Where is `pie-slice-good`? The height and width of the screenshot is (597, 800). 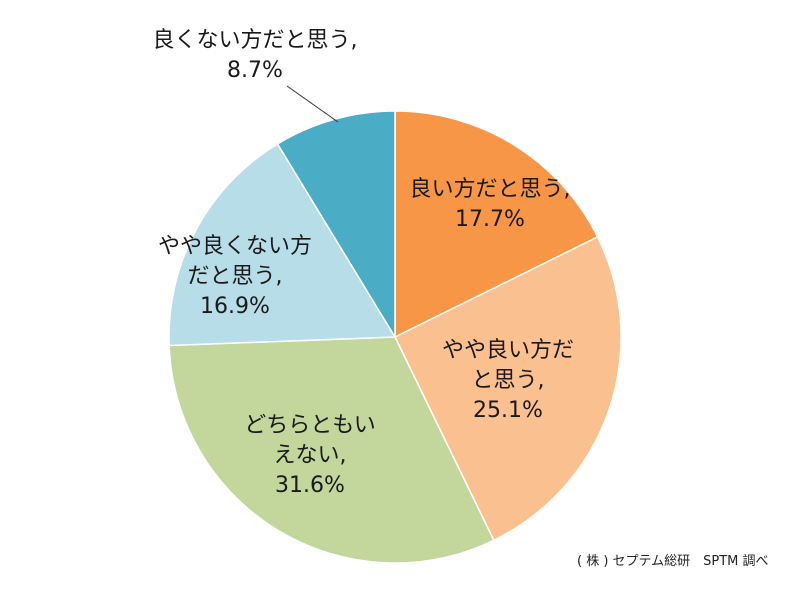
pie-slice-good is located at coordinates (496, 224).